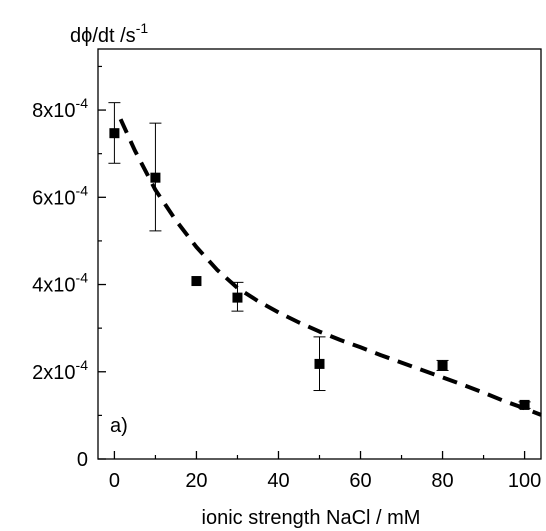 This screenshot has height=531, width=546. What do you see at coordinates (278, 481) in the screenshot?
I see `x-tick-label: 40` at bounding box center [278, 481].